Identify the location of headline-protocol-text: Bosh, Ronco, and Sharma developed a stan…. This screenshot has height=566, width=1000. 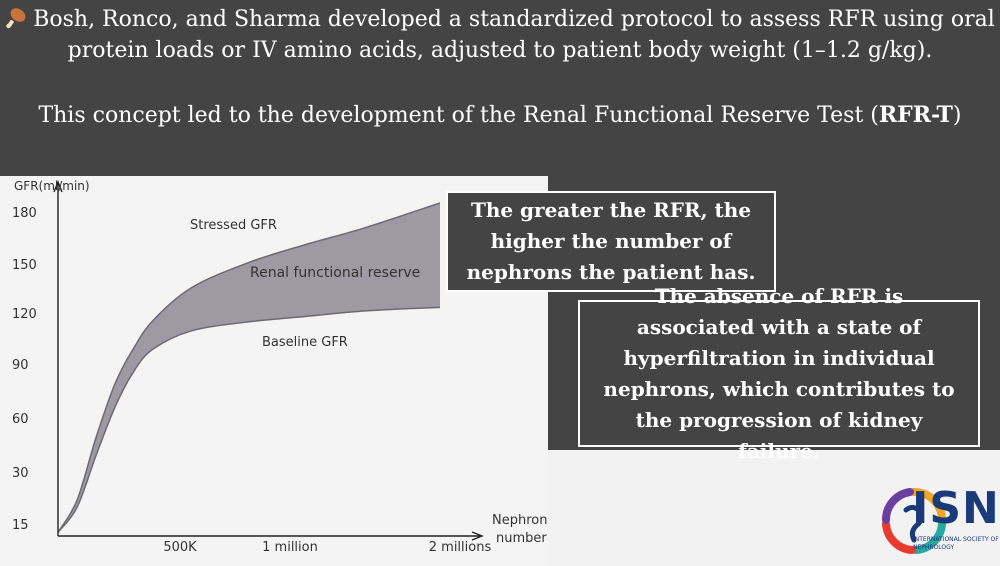
(514, 35).